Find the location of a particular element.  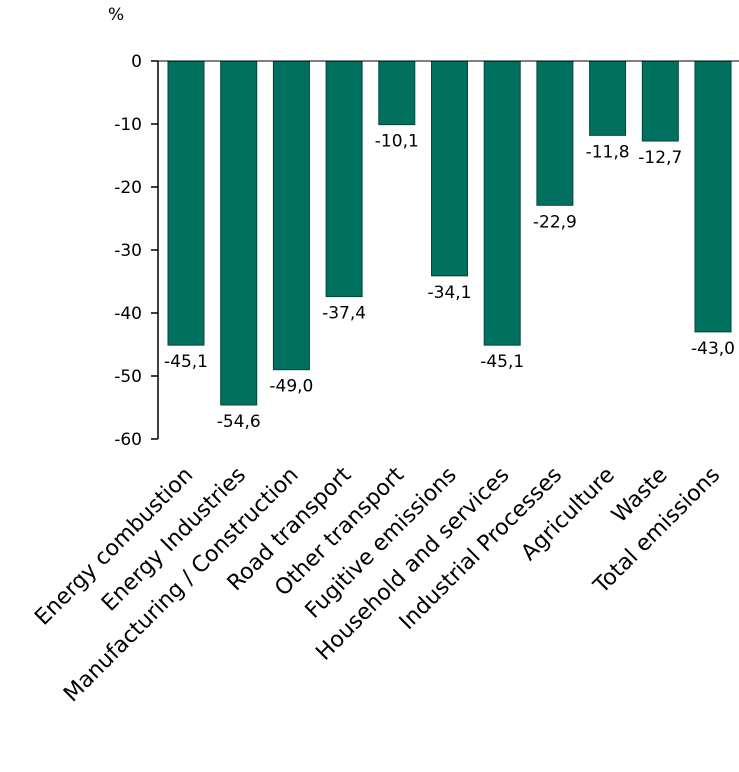

y-tick-label: -20 is located at coordinates (128, 188).